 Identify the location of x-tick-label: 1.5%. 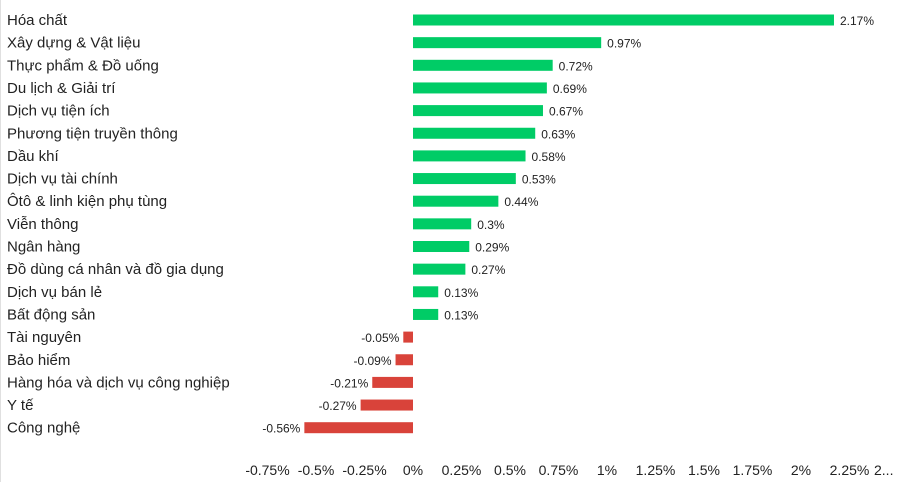
(704, 470).